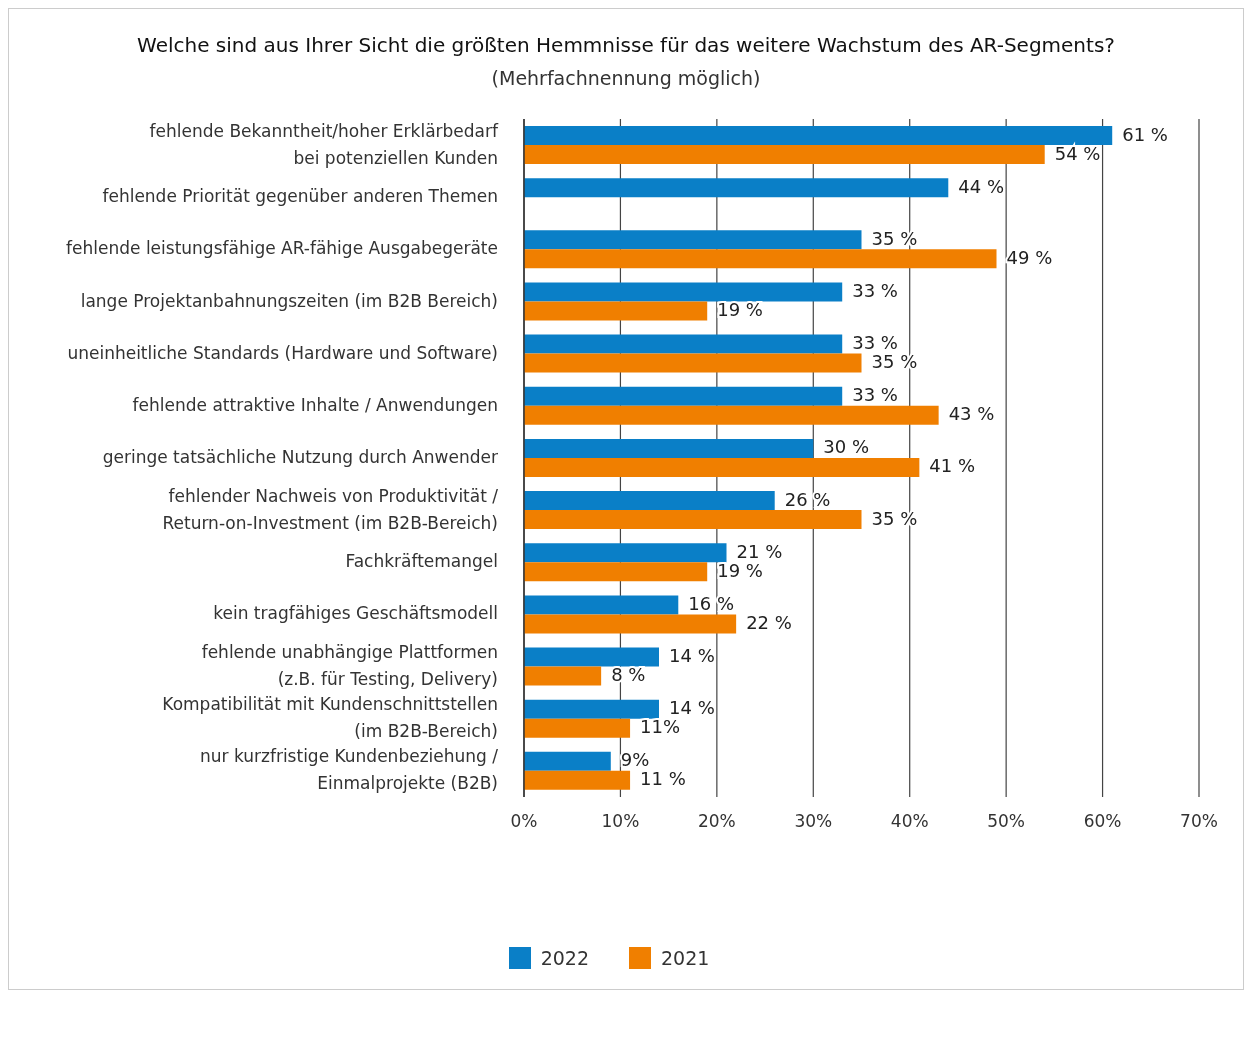 The image size is (1252, 1054). What do you see at coordinates (660, 727) in the screenshot?
I see `data-label: 11%` at bounding box center [660, 727].